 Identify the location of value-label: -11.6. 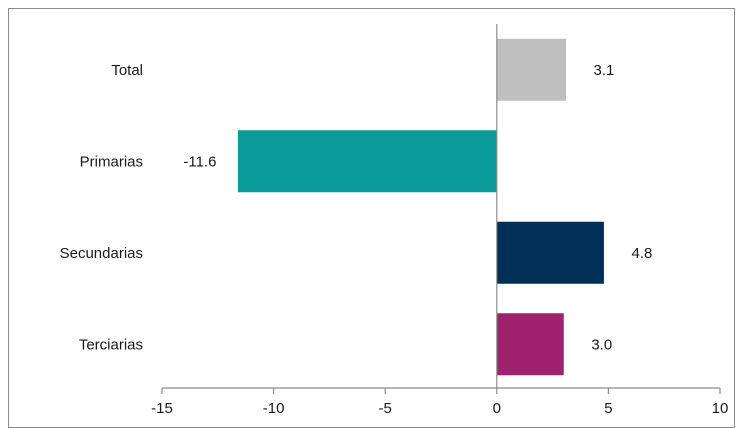
(199, 161).